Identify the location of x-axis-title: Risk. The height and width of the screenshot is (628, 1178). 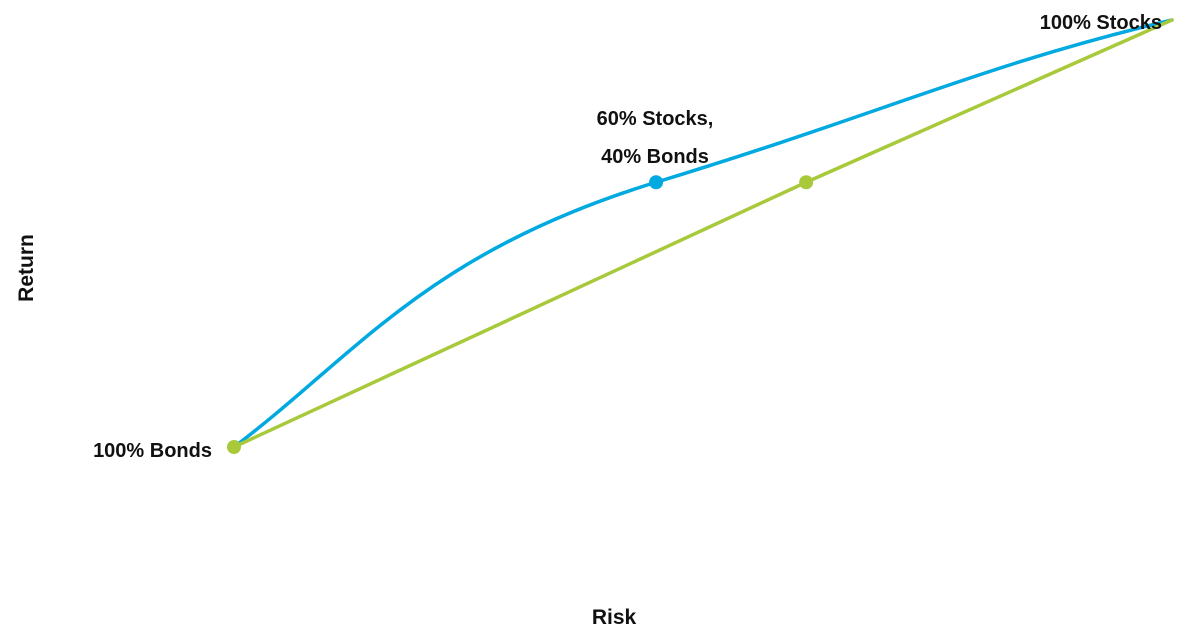
(614, 617).